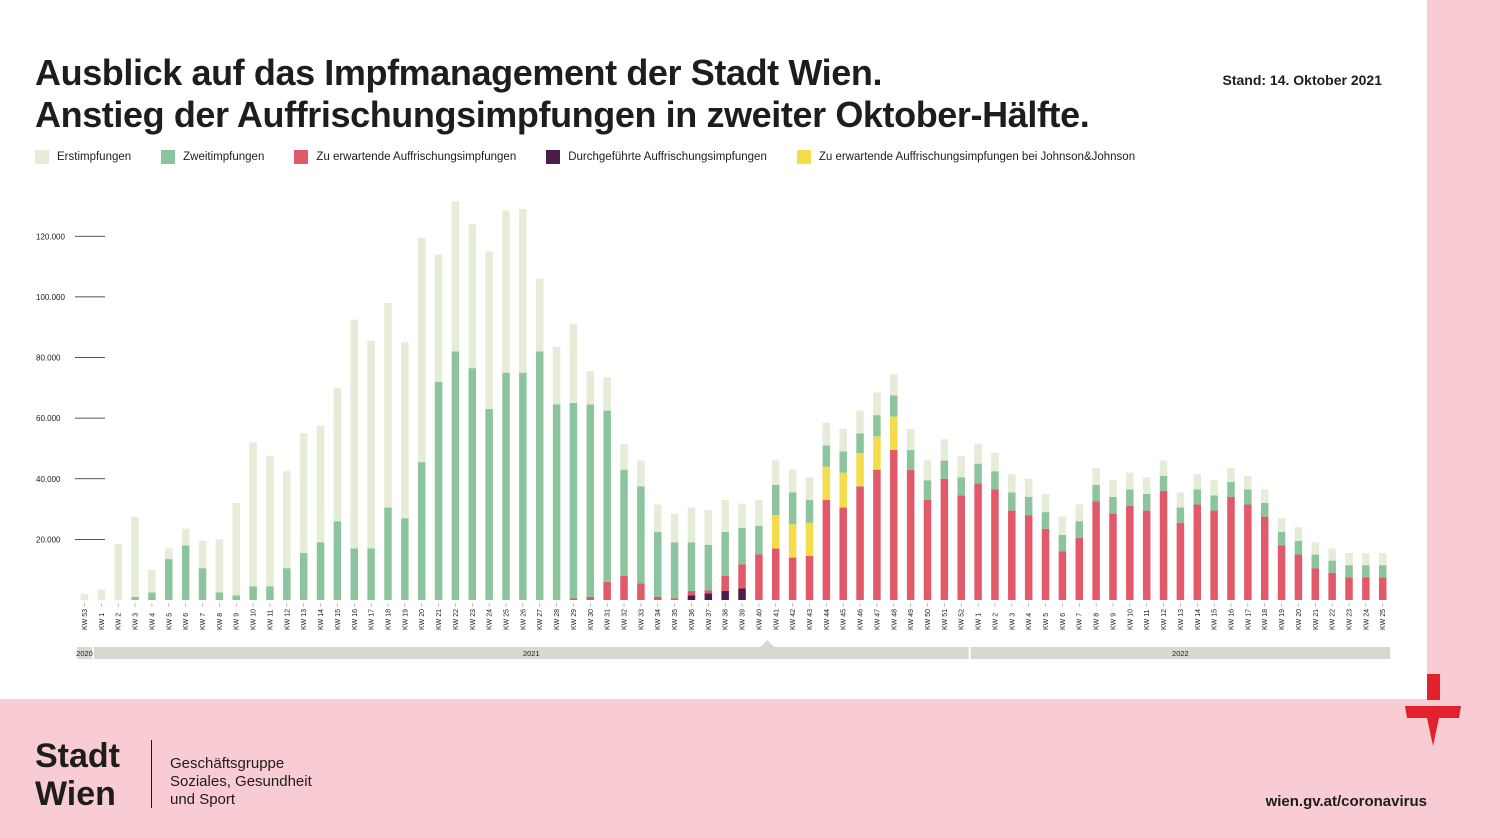  Describe the element at coordinates (490, 619) in the screenshot. I see `x-tick-label: KW 24` at that location.